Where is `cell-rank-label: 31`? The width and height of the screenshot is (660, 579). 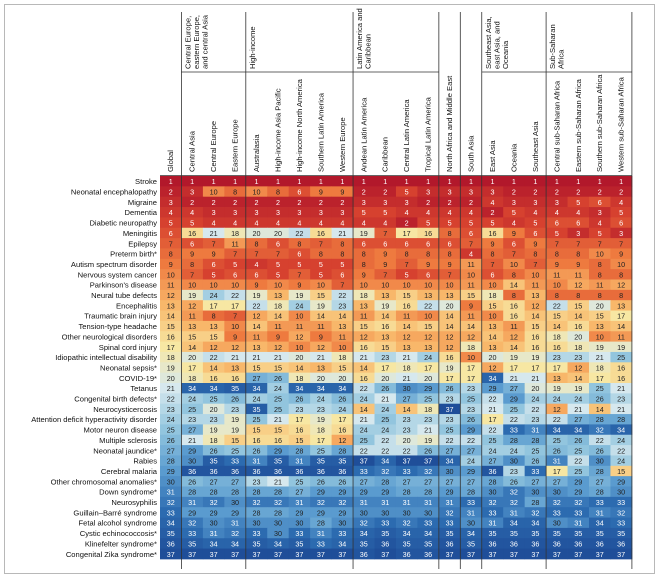
cell-rank-label: 31 is located at coordinates (407, 502).